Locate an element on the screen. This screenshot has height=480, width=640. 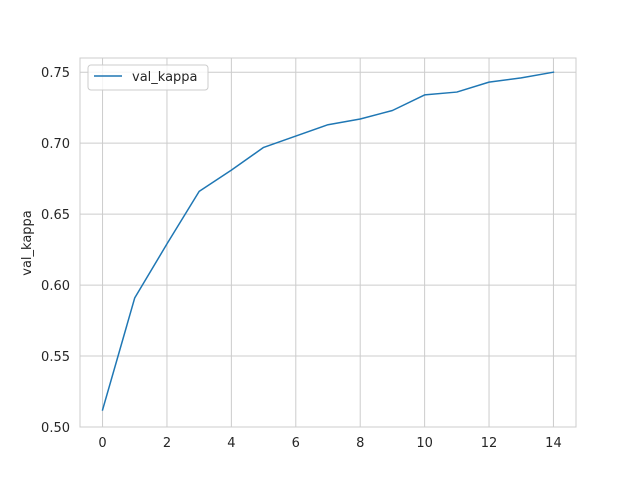
y-tick-label: 0.55 is located at coordinates (55, 357).